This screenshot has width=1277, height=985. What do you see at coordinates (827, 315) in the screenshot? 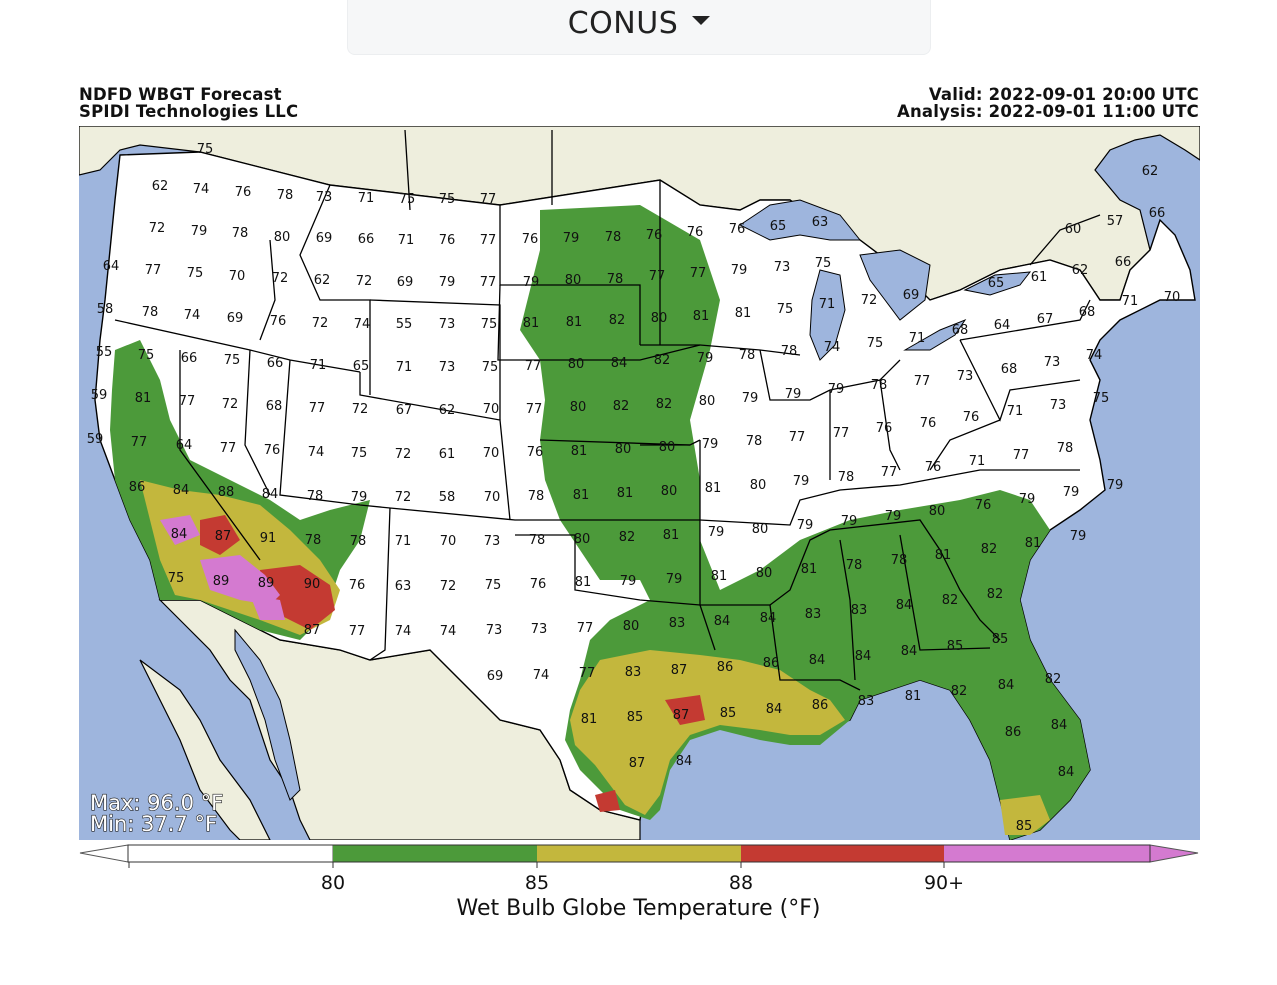
I see `lake-michigan` at bounding box center [827, 315].